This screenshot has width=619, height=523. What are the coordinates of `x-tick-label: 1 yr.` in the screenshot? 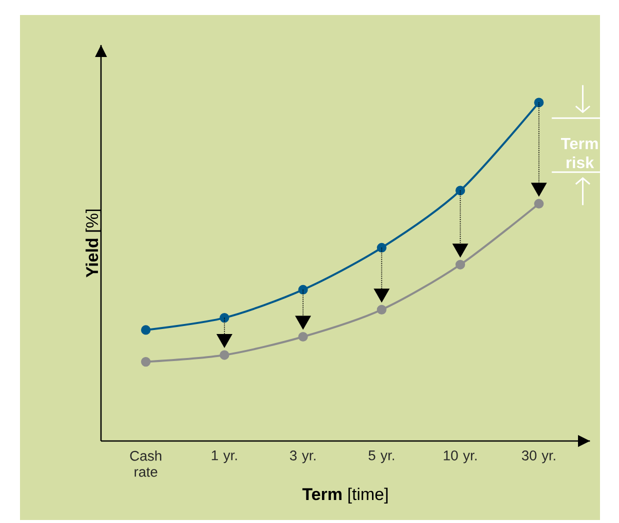 It's located at (224, 457).